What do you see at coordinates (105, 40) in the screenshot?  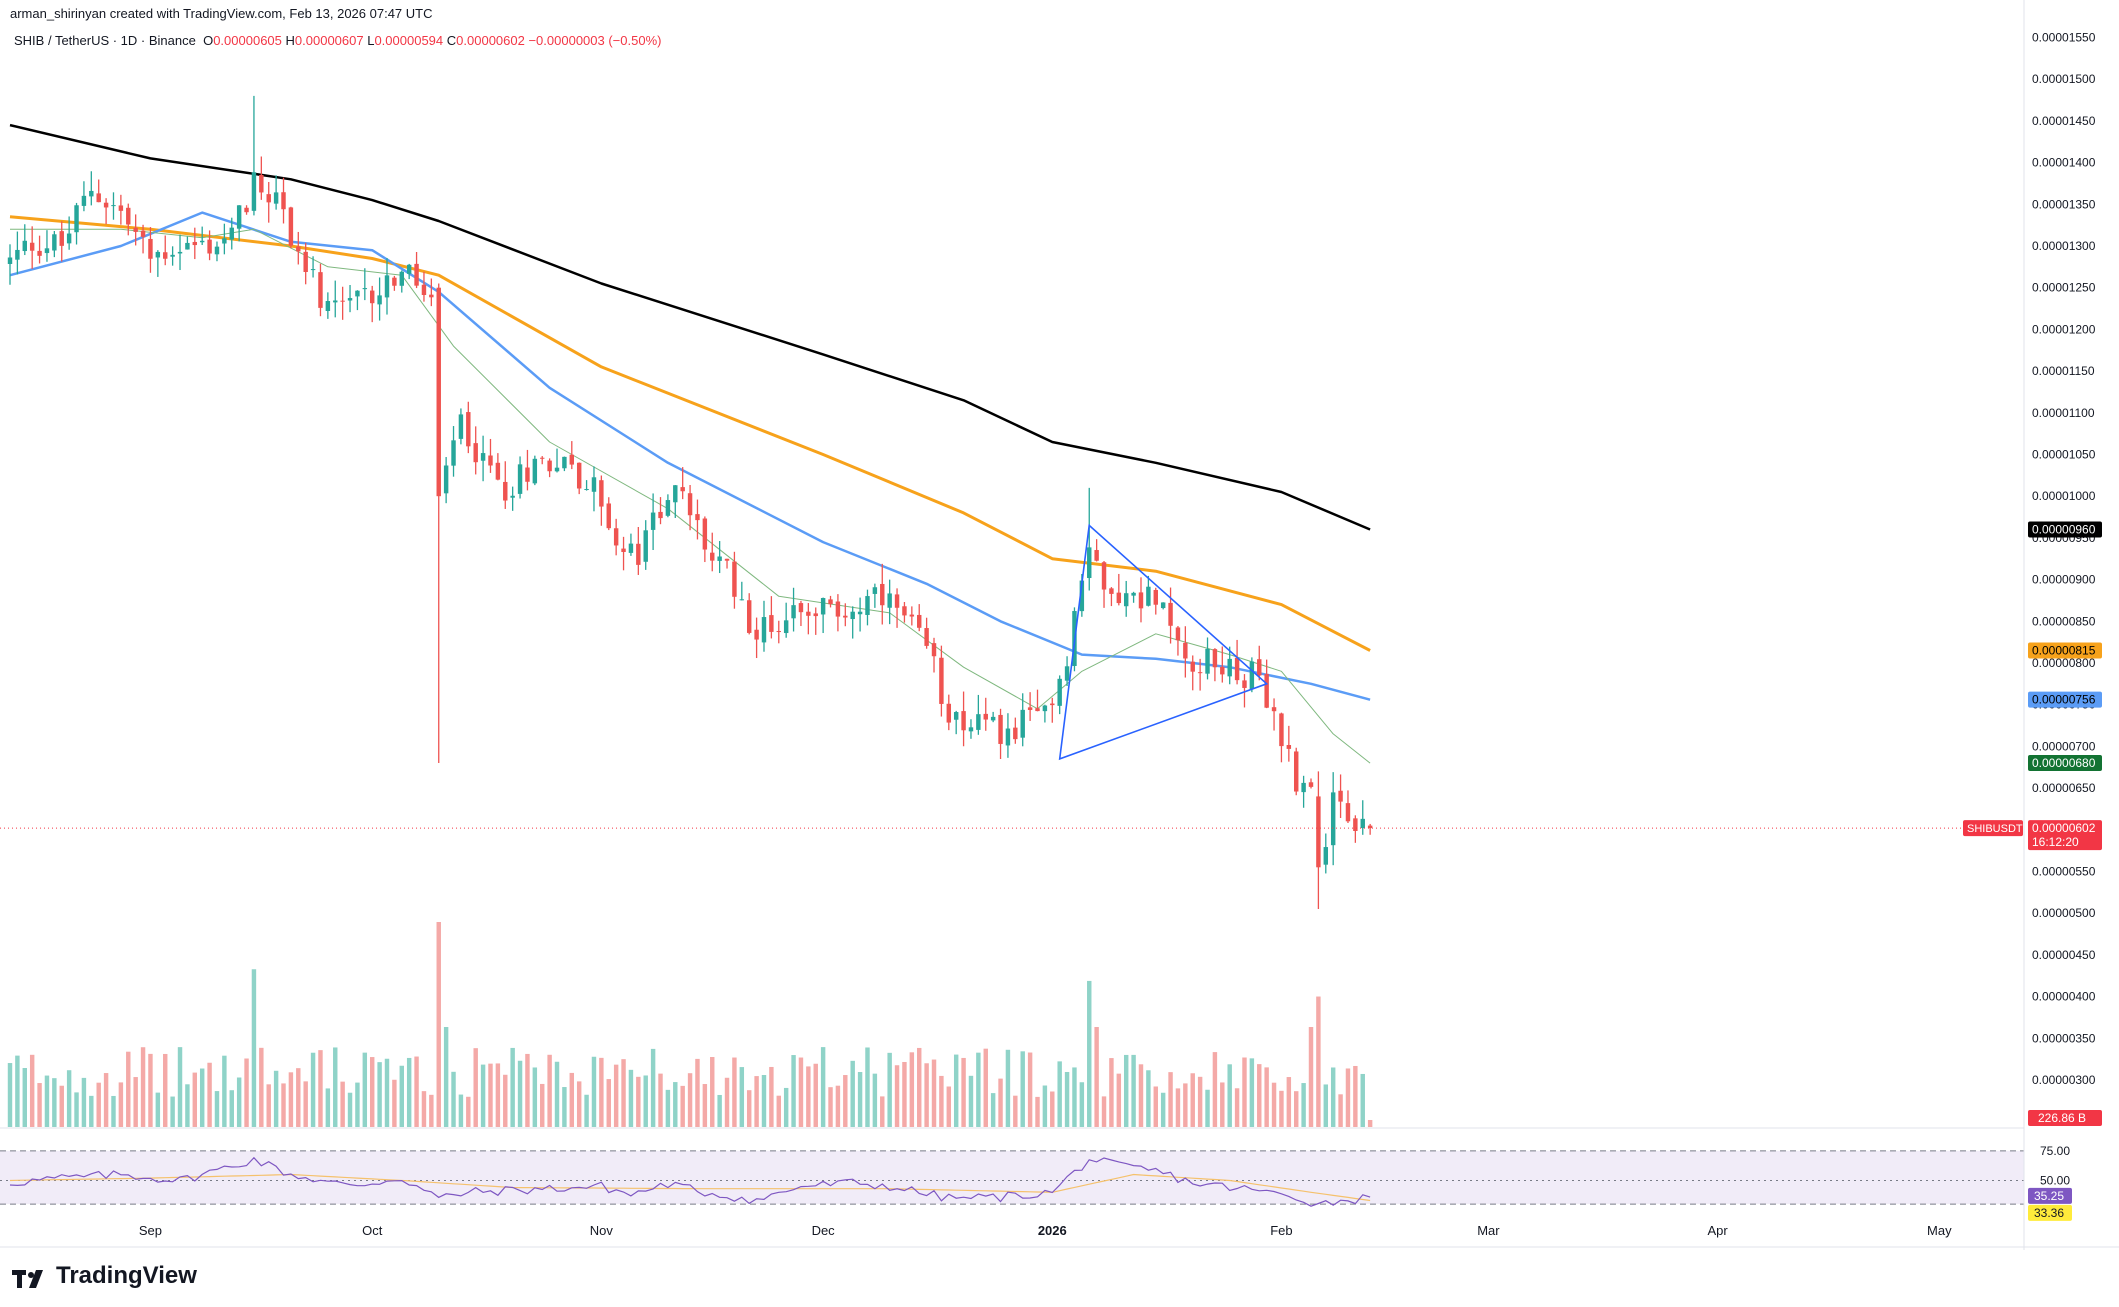 I see `symbol-name: SHIB / TetherUS · 1D · Binance` at bounding box center [105, 40].